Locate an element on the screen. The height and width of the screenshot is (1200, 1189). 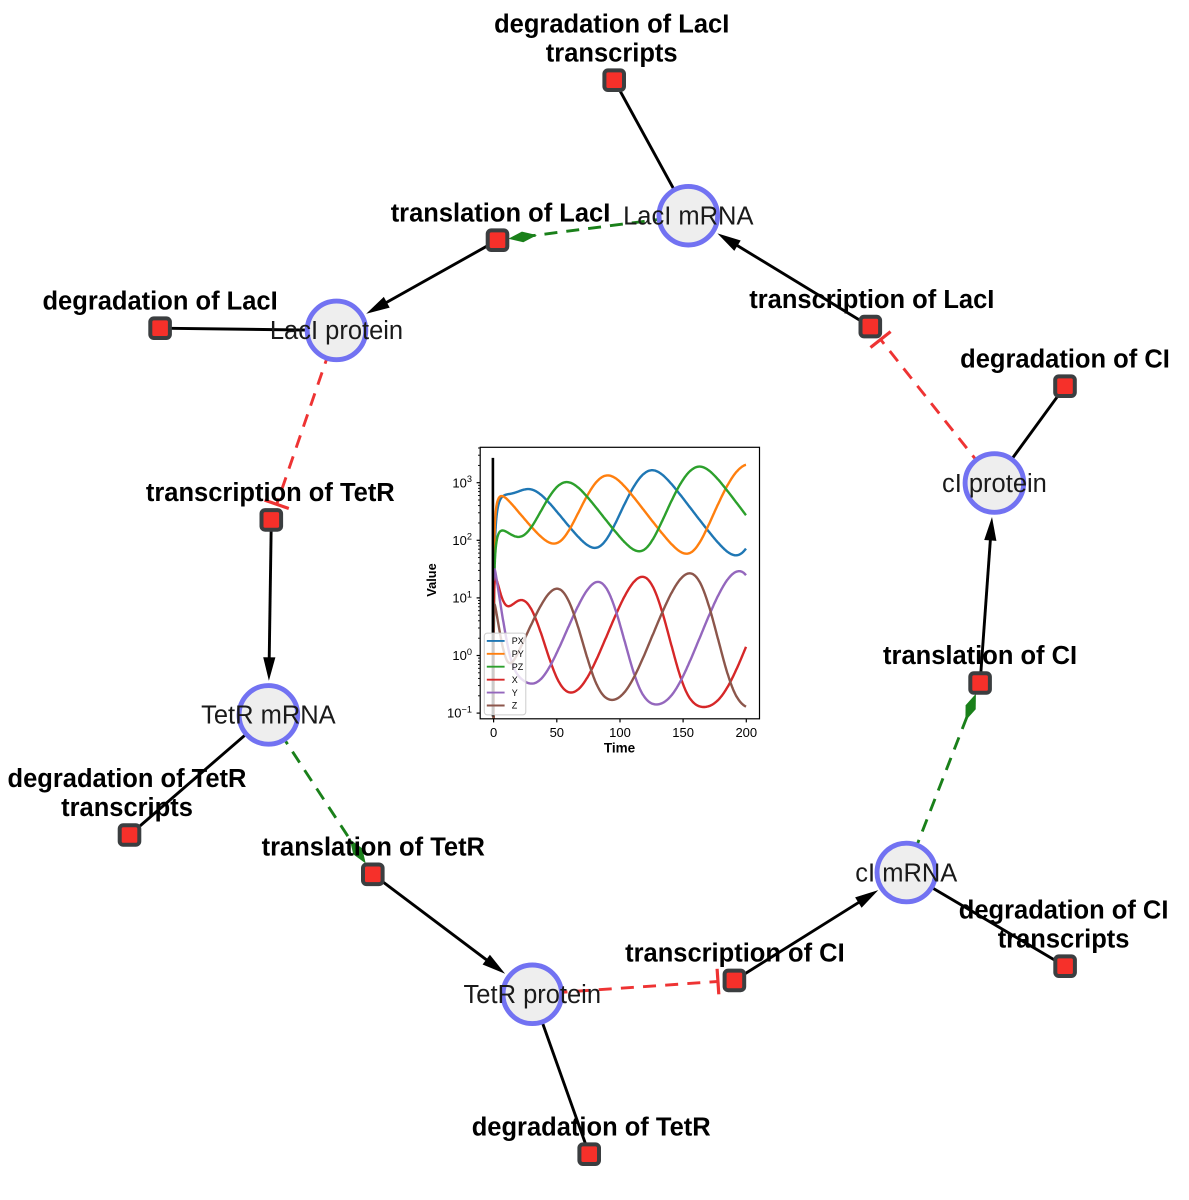
svg-text: 50 is located at coordinates (557, 732).